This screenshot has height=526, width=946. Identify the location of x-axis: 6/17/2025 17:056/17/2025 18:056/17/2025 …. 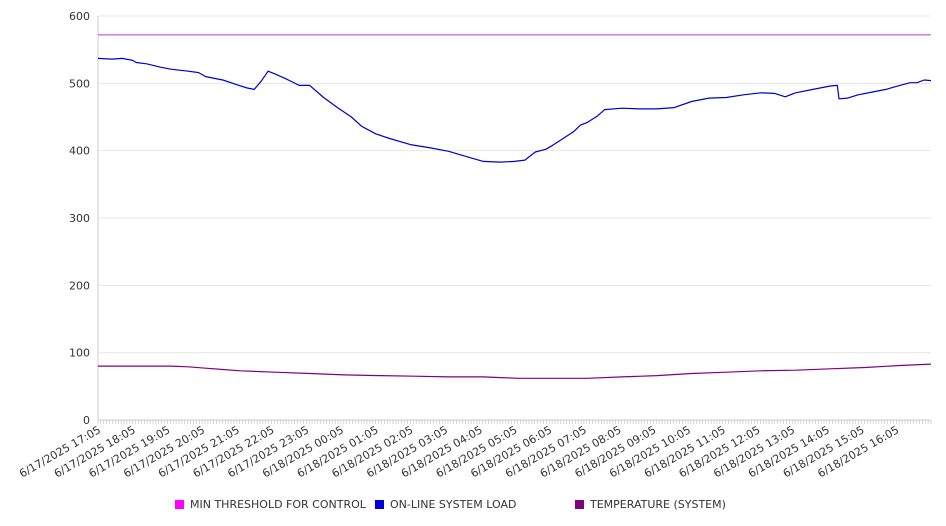
(474, 449).